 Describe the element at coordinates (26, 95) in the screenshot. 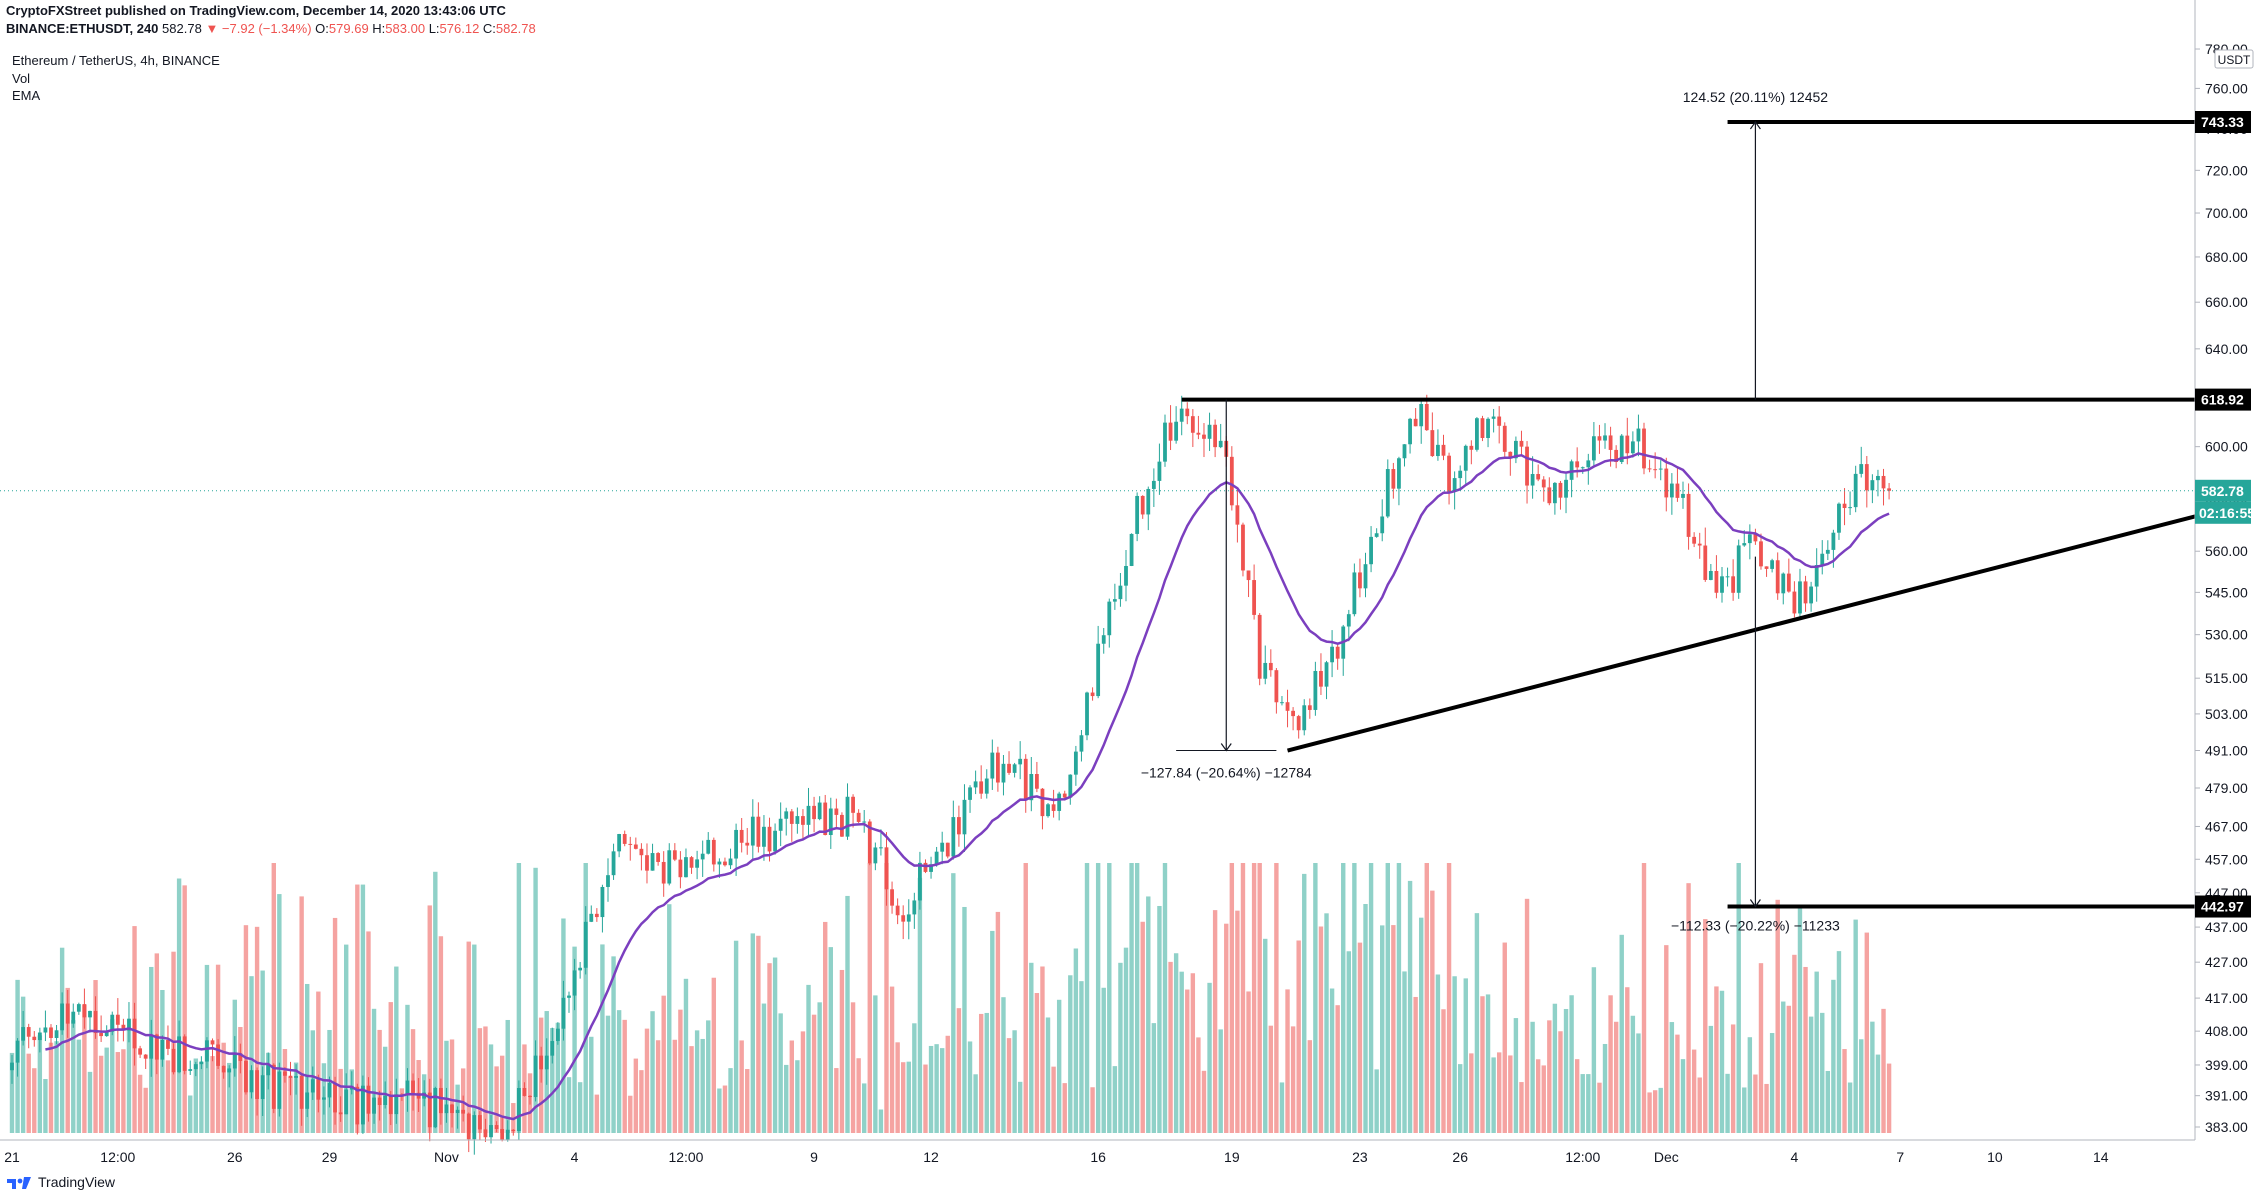

I see `indicator-ema: EMA` at that location.